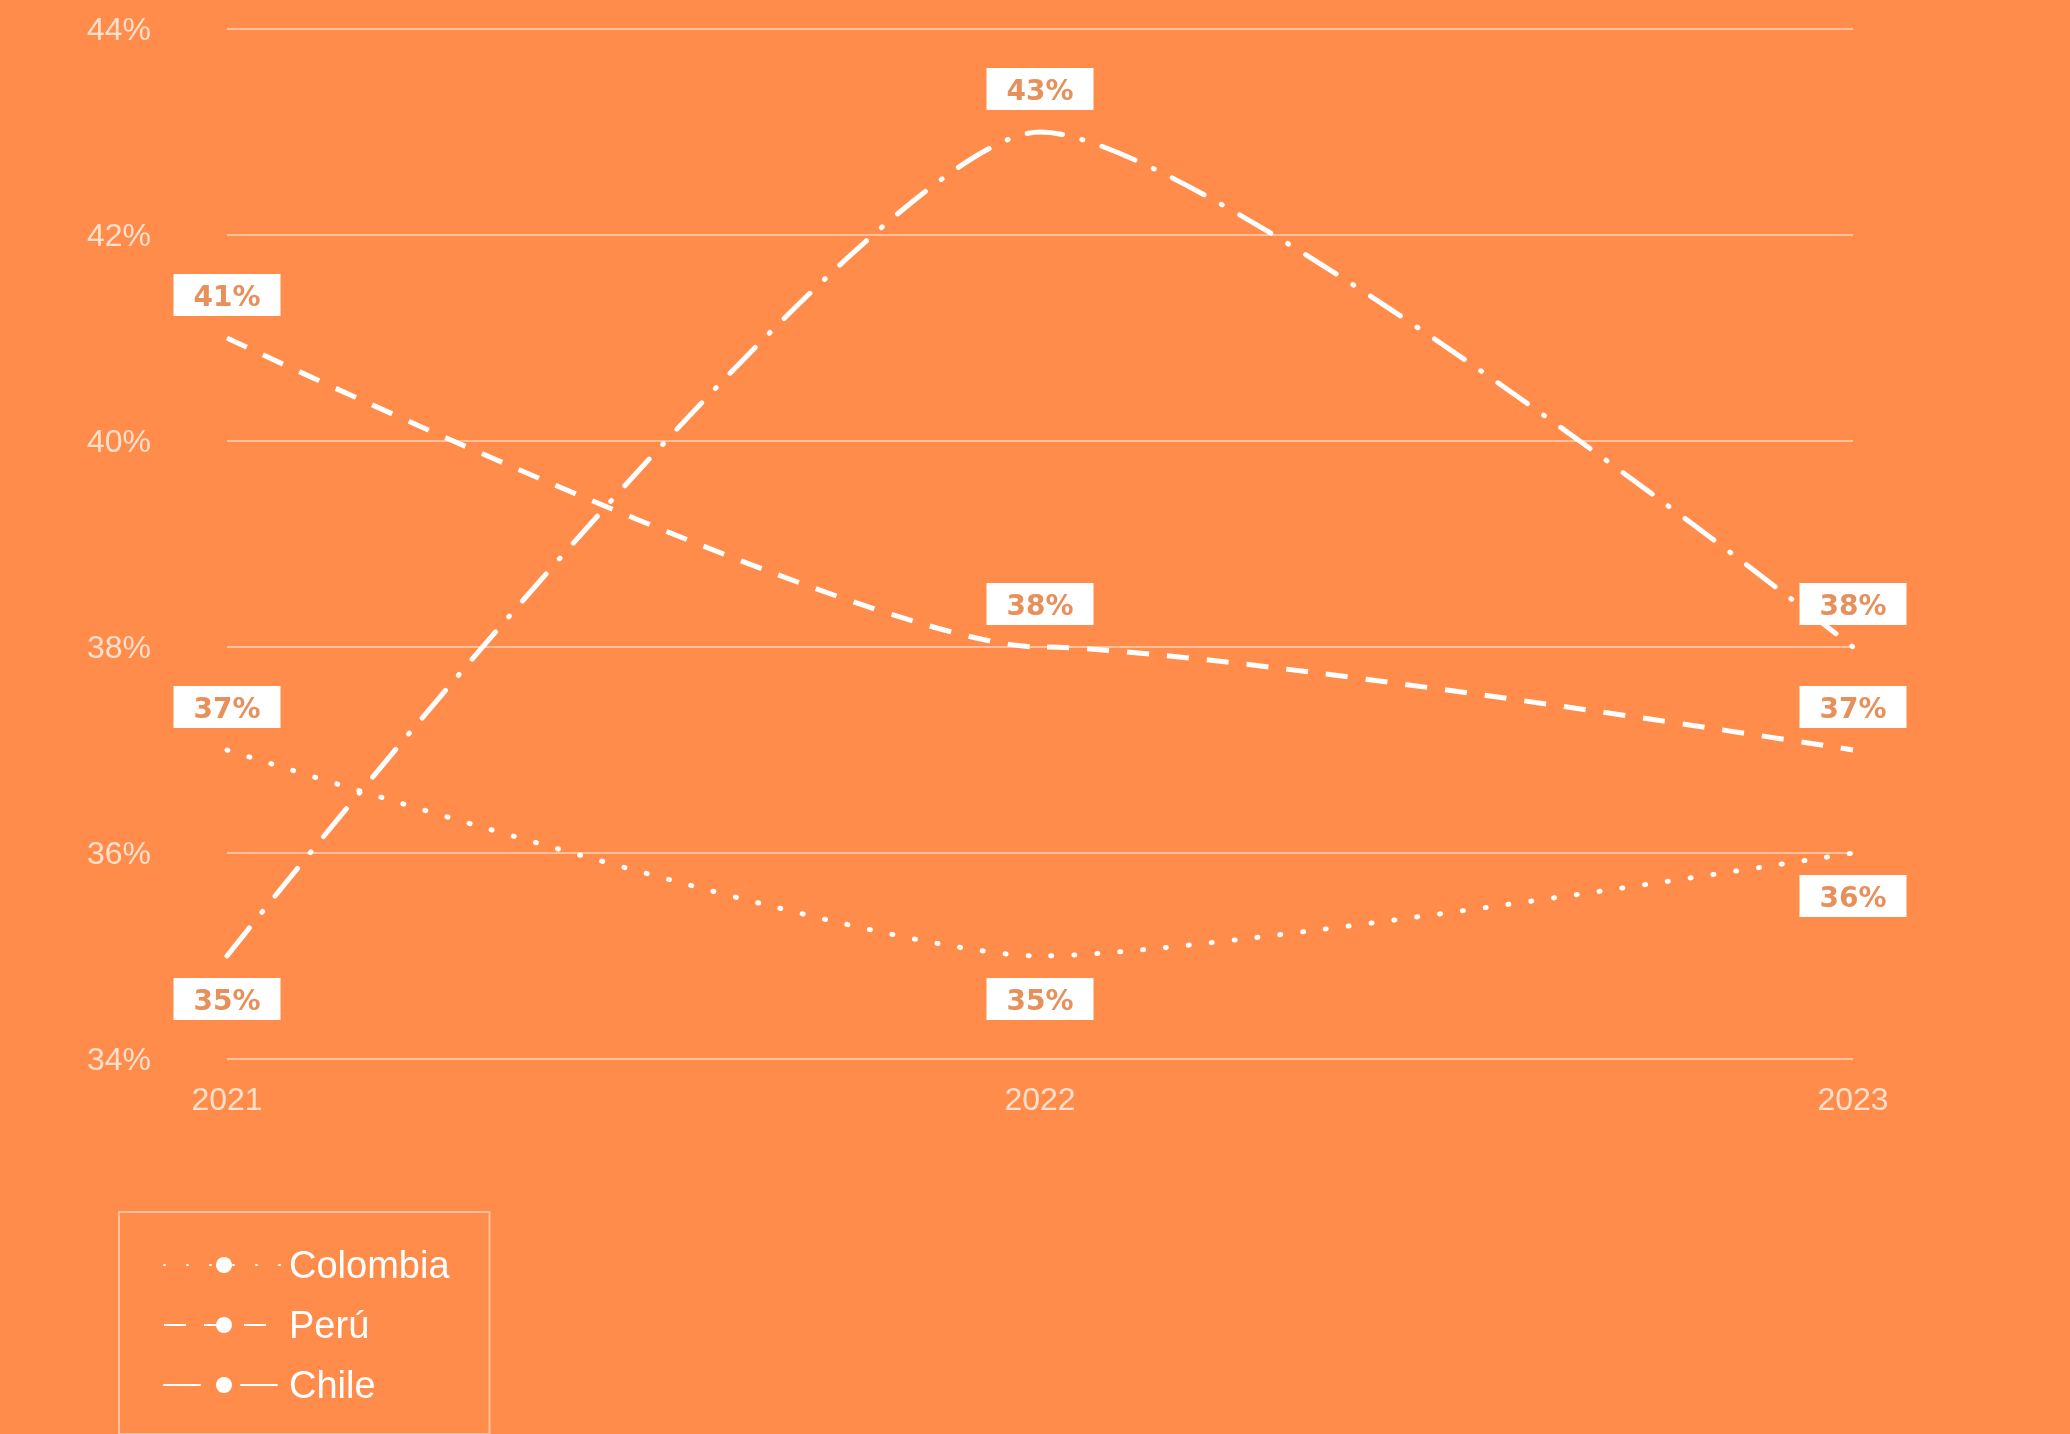  Describe the element at coordinates (1853, 1099) in the screenshot. I see `x-tick-label: 2023` at that location.